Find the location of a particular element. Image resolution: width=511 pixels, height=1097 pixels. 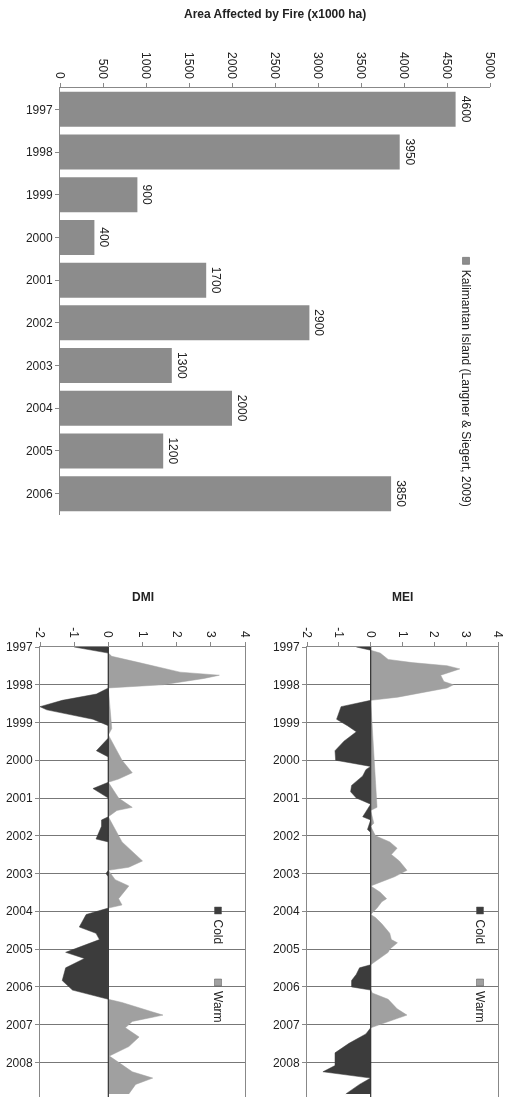

x-tick-label: 2000 is located at coordinates (232, 66).